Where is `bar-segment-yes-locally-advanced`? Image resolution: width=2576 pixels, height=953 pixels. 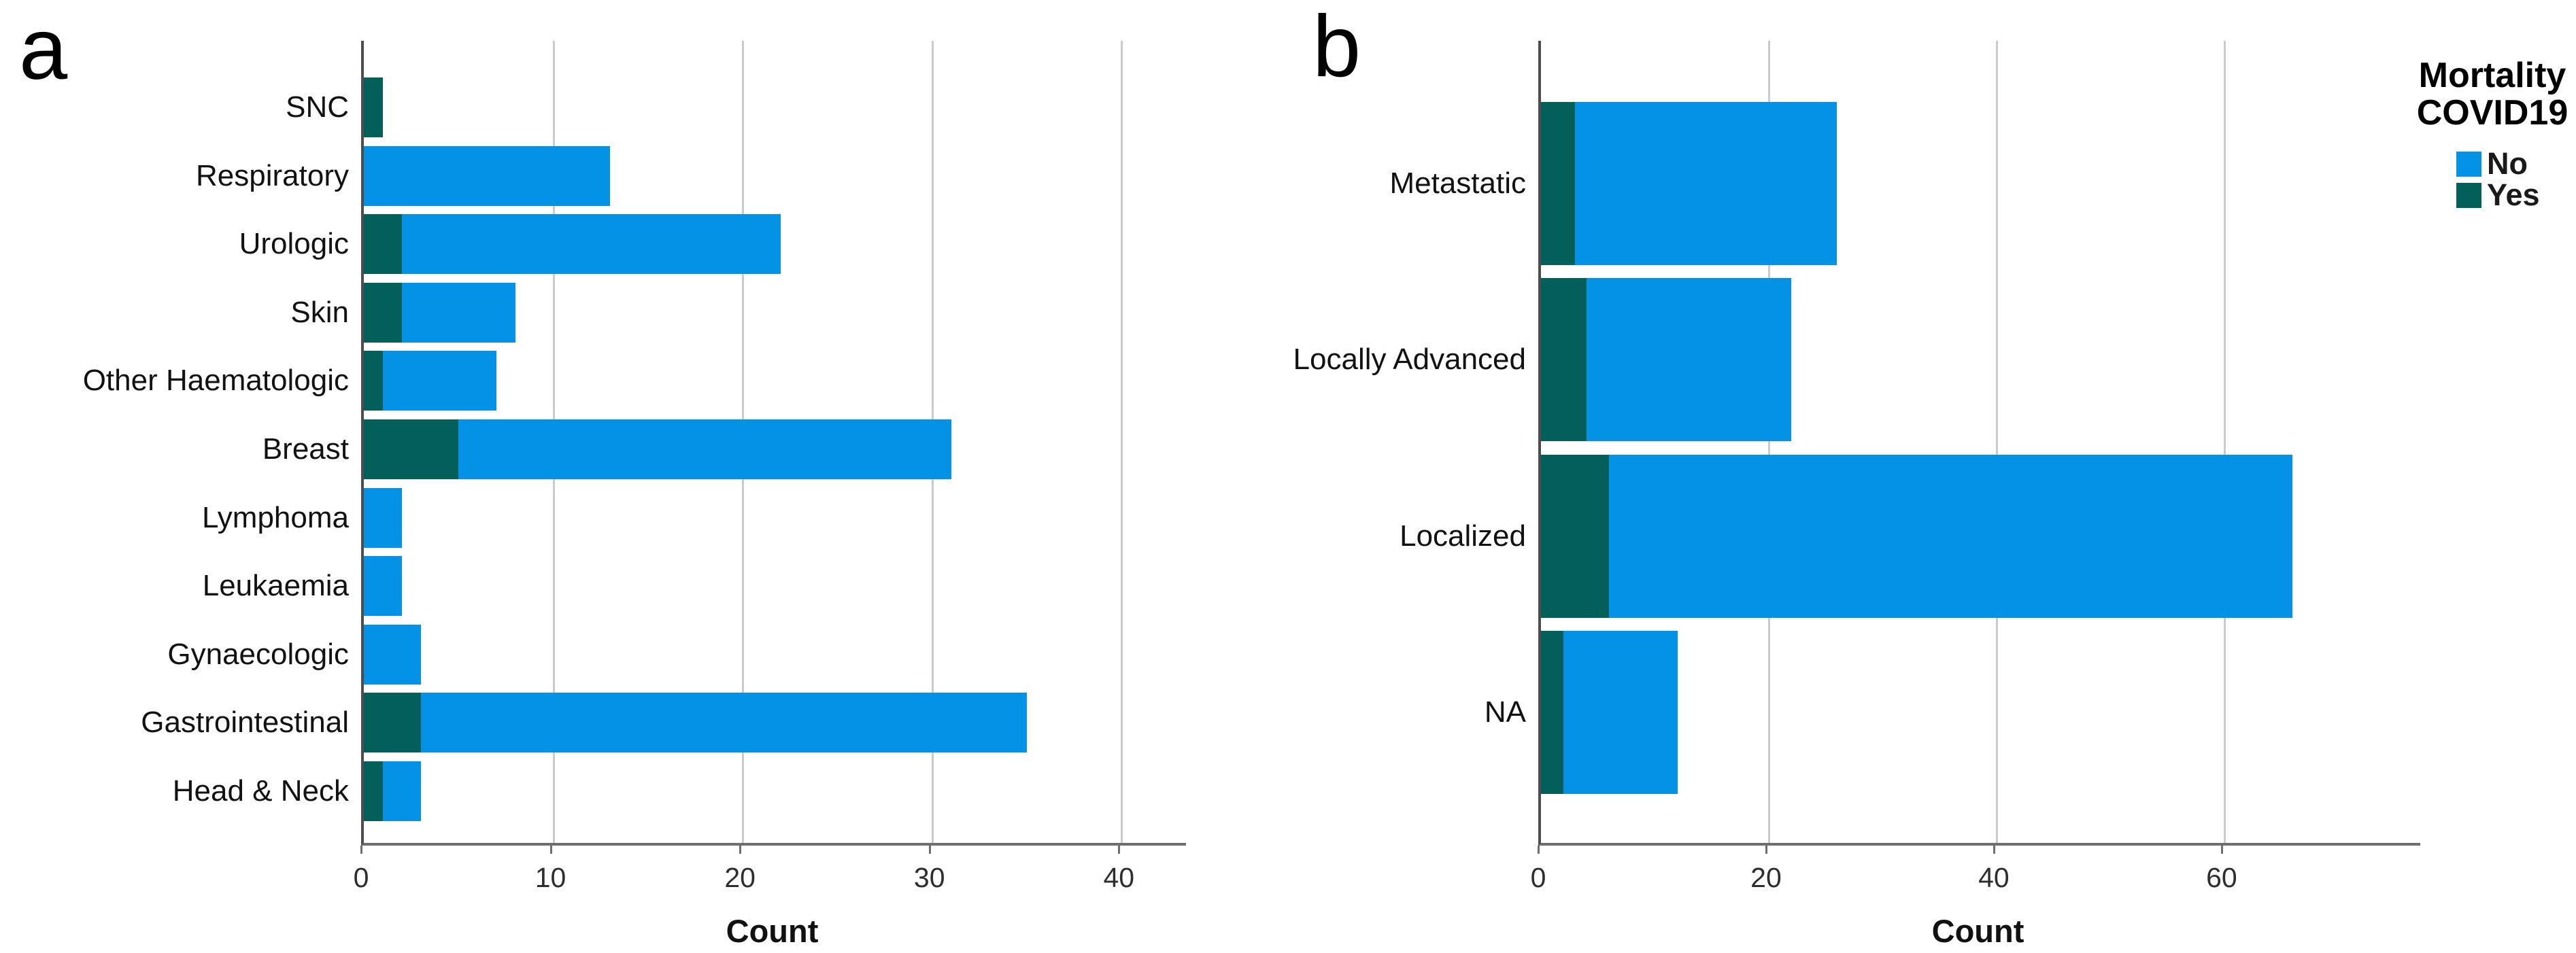
bar-segment-yes-locally-advanced is located at coordinates (1564, 360).